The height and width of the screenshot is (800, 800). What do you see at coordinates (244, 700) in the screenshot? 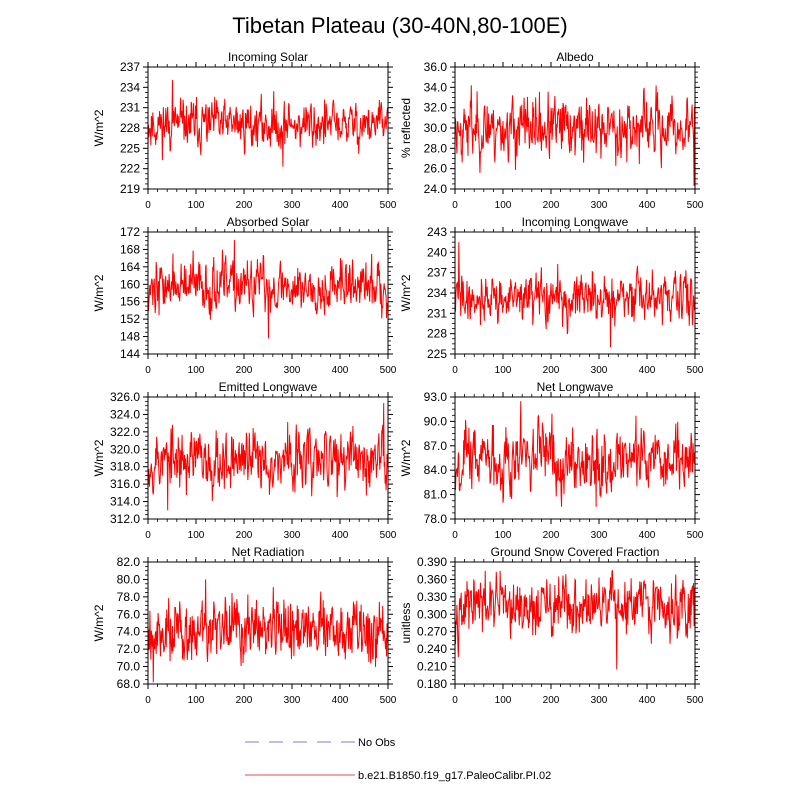
I see `net-radiation-xtick-label: 200` at bounding box center [244, 700].